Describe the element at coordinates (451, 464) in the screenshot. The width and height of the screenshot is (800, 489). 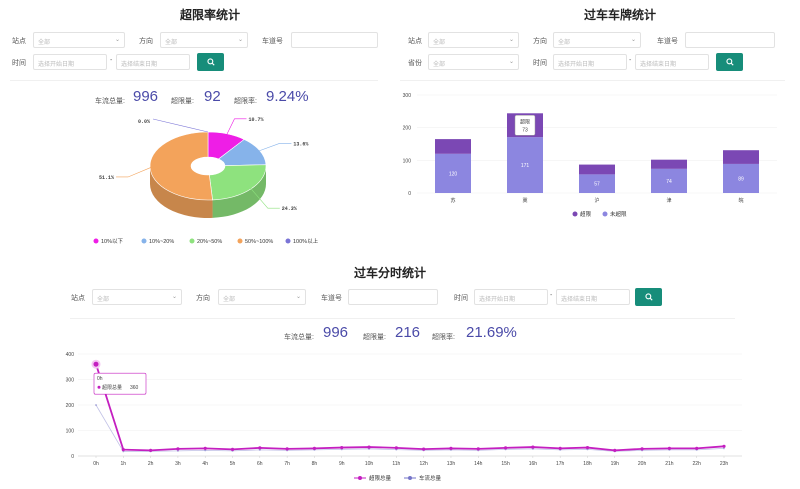
I see `x-tick-label: 13h` at that location.